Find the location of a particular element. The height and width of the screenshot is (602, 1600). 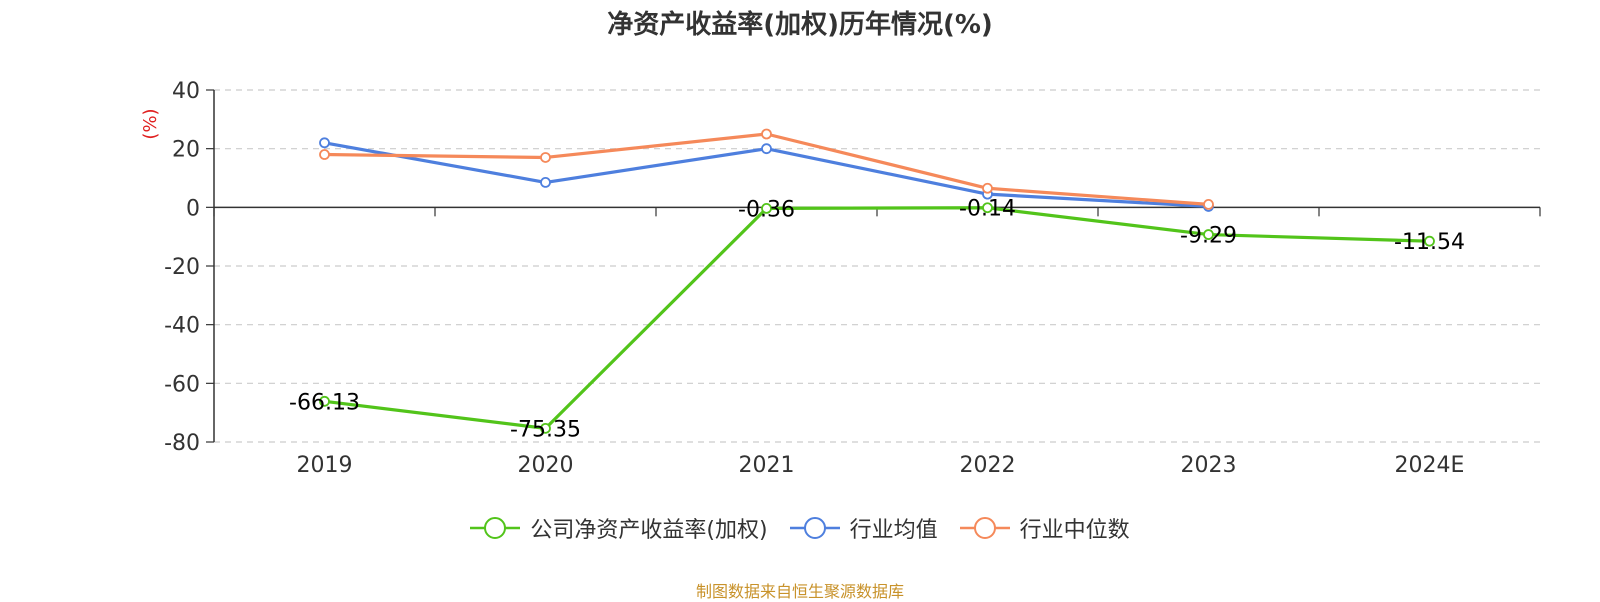

legend-item: 行业均值 is located at coordinates (863, 528).